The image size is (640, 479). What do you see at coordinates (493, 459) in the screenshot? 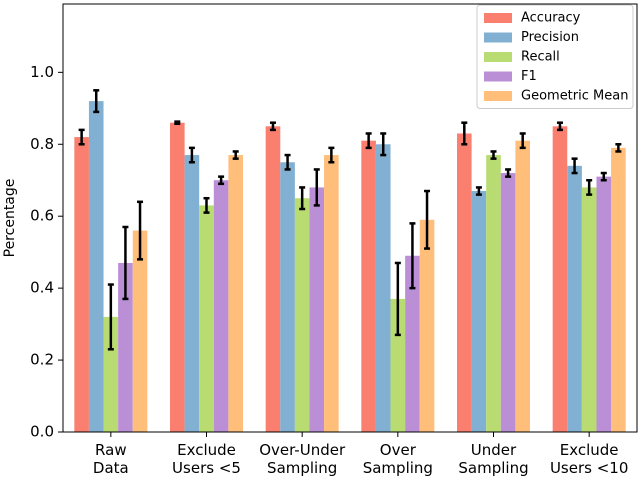
I see `x-tick-label: Under Sampling` at bounding box center [493, 459].